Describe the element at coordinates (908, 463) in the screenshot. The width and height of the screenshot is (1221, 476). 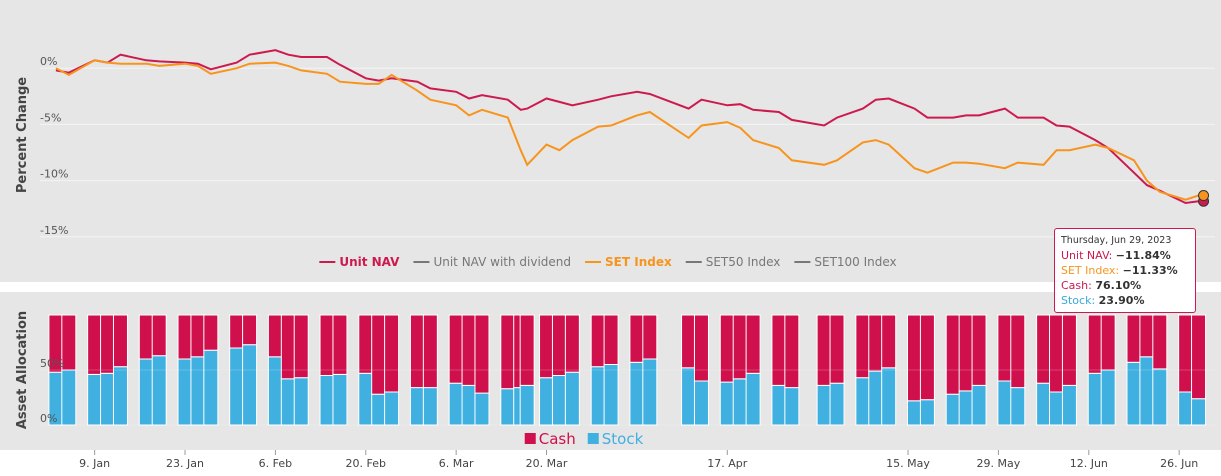
I see `x-tick-label: 15. May` at that location.